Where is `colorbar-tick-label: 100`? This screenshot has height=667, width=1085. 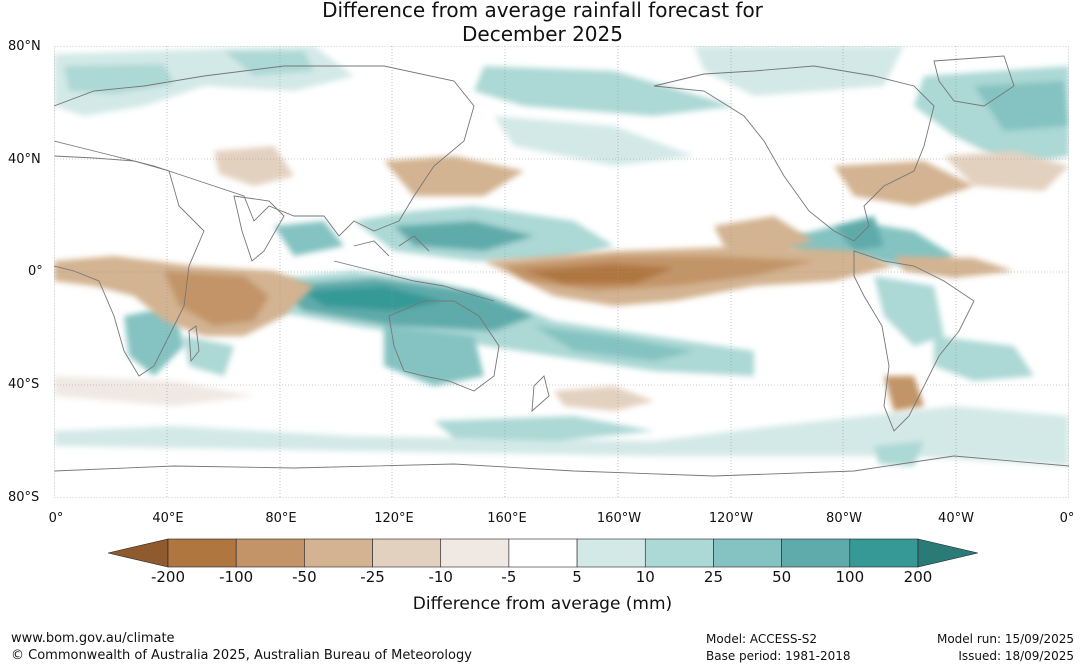
colorbar-tick-label: 100 is located at coordinates (850, 577).